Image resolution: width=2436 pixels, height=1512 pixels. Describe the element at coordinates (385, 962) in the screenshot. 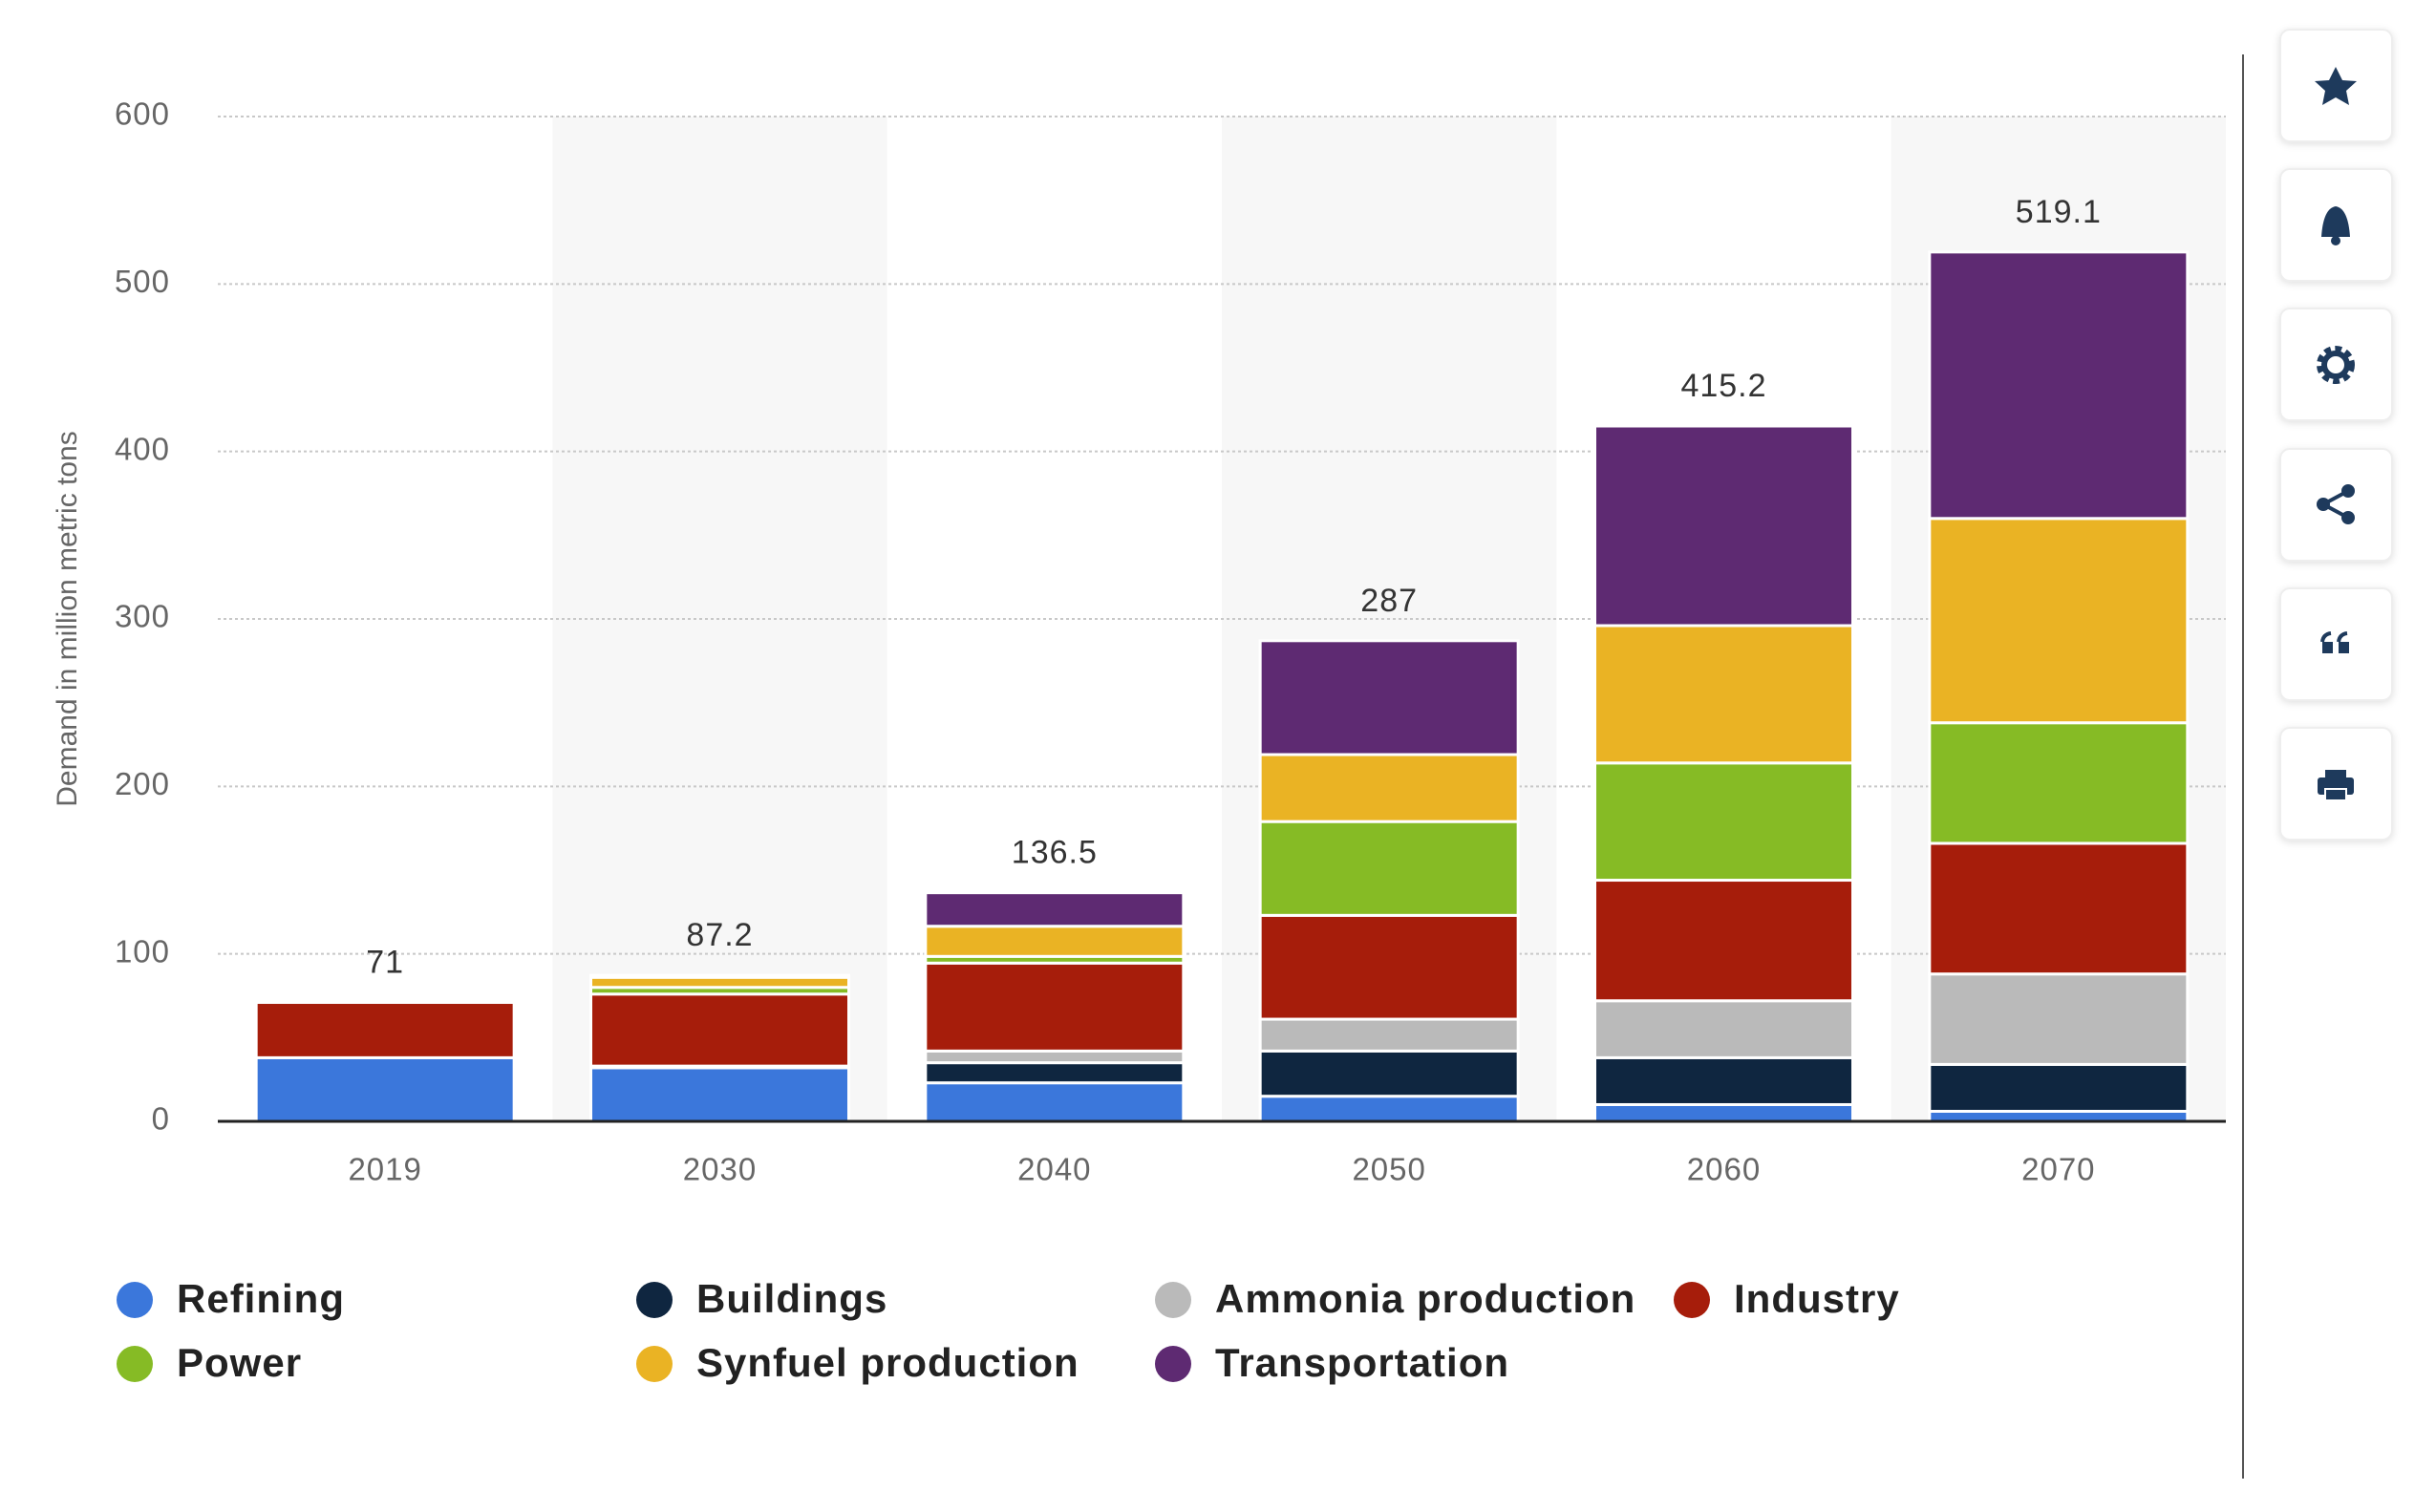

I see `total-label: 71` at that location.